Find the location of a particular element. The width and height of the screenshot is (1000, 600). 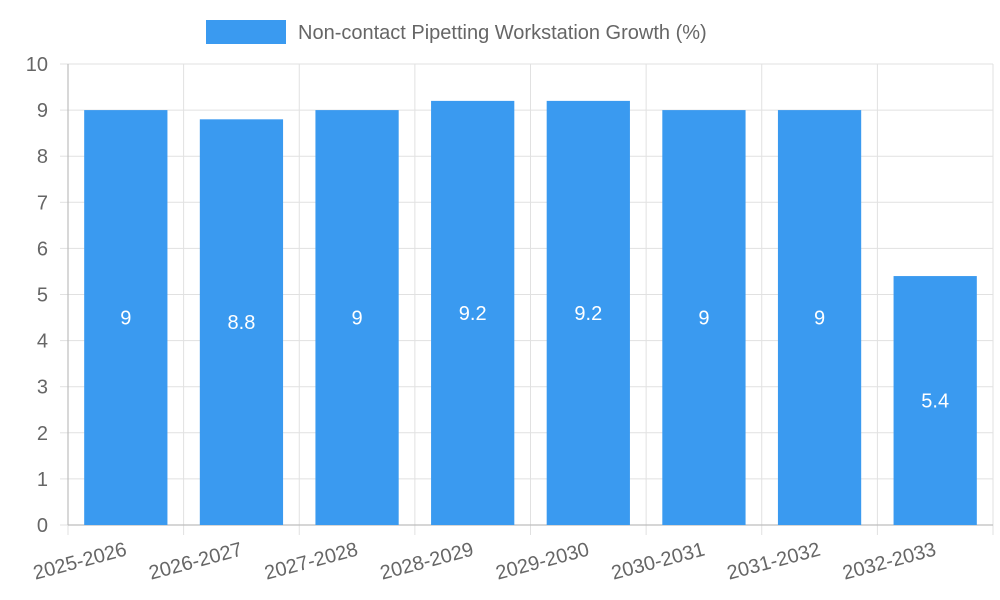

y-tick-label: 2 is located at coordinates (42, 434).